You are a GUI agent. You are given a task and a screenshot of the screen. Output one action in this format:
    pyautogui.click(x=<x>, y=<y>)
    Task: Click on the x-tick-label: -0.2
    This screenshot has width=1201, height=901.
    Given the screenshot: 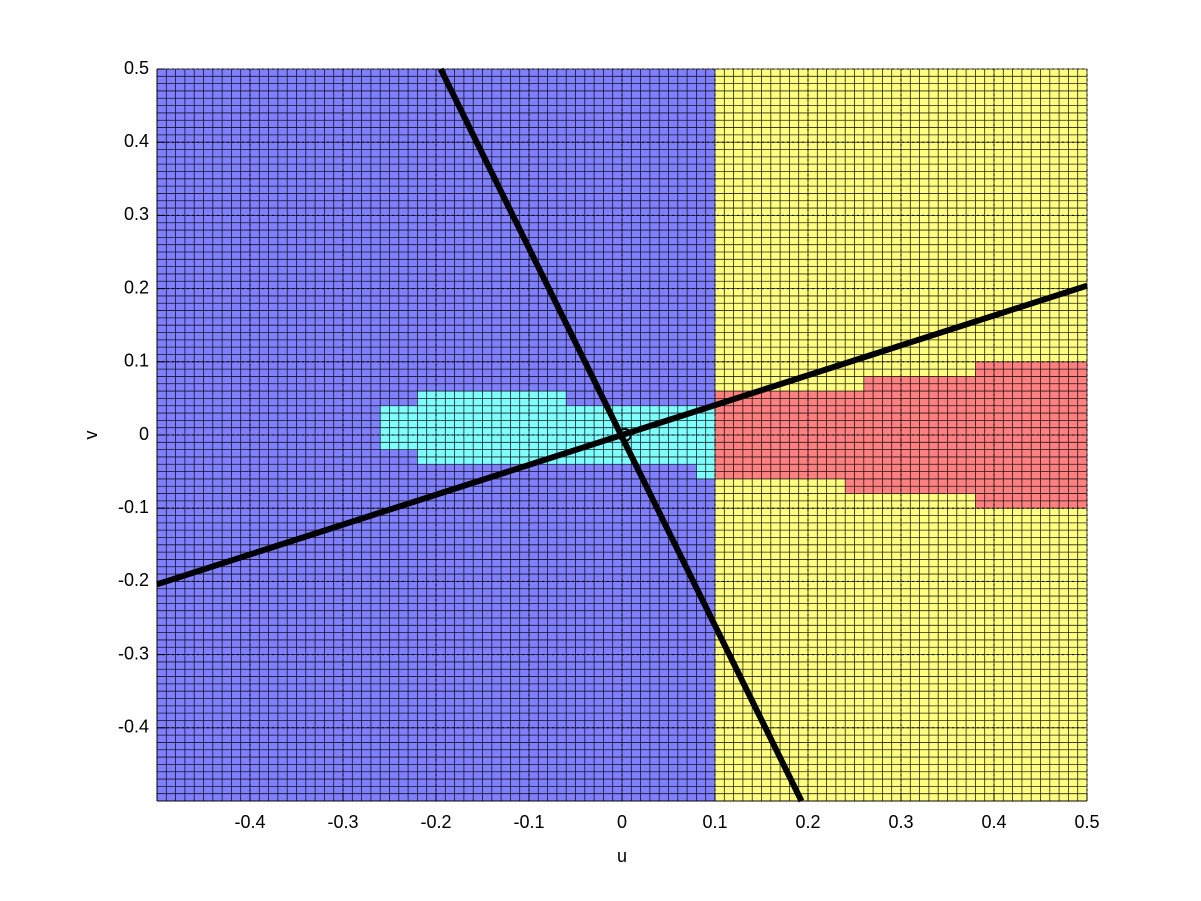 What is the action you would take?
    pyautogui.click(x=435, y=822)
    